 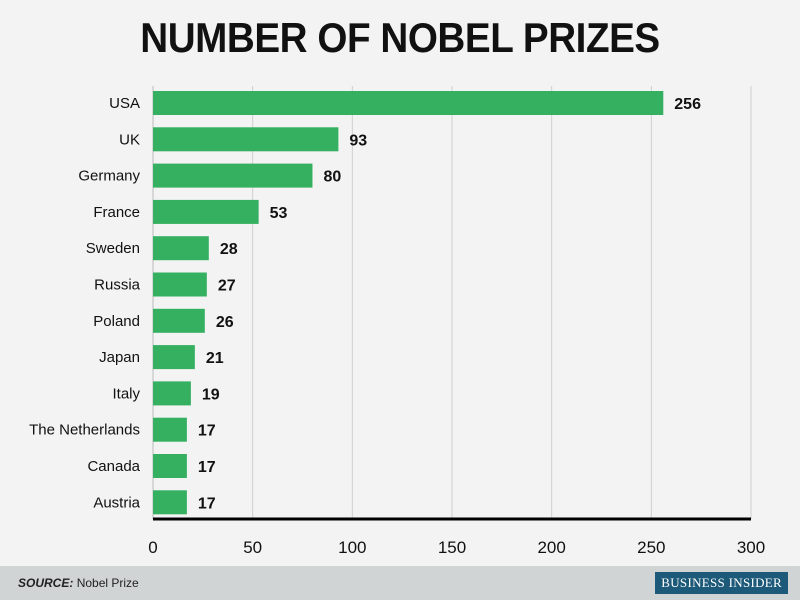 I want to click on x-tick-label: 0, so click(x=152, y=547).